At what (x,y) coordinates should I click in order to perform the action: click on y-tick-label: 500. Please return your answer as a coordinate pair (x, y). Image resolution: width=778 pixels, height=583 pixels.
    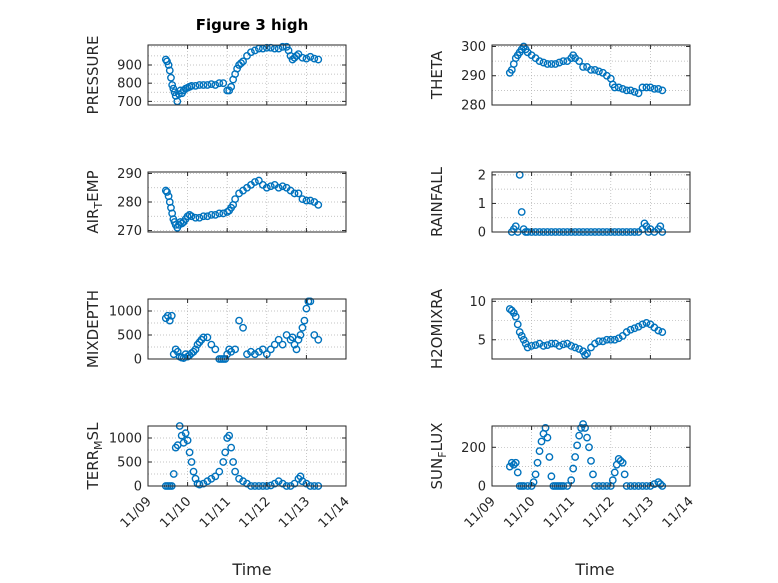
    Looking at the image, I should click on (129, 463).